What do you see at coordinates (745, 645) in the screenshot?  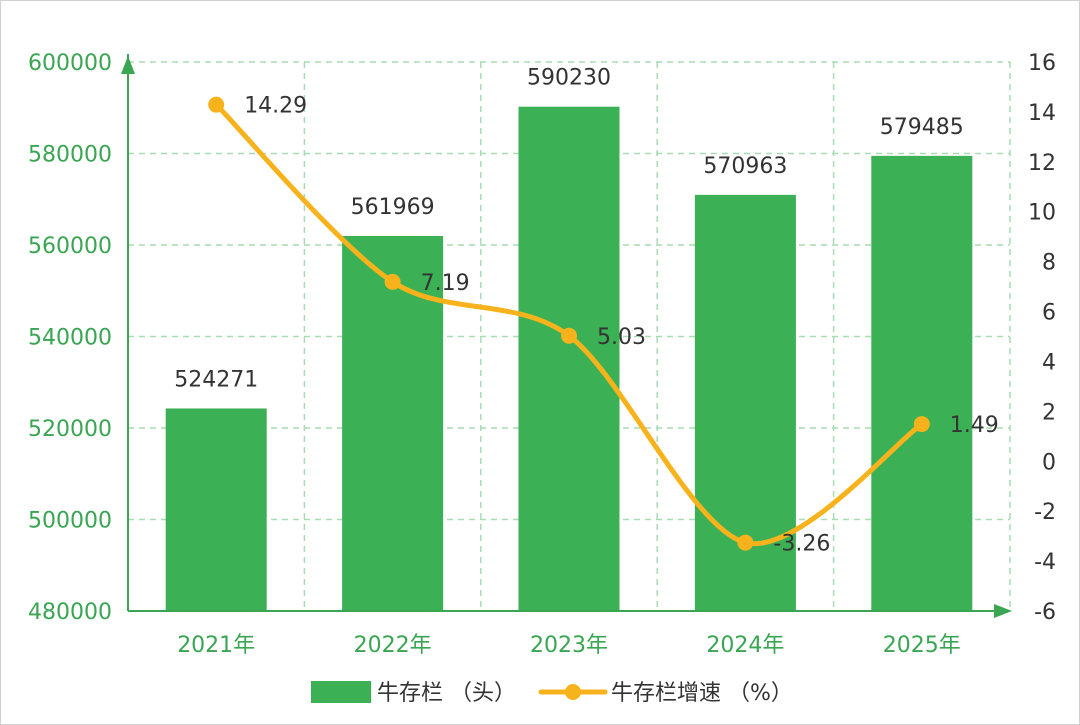 I see `category-label-3: 2024年` at bounding box center [745, 645].